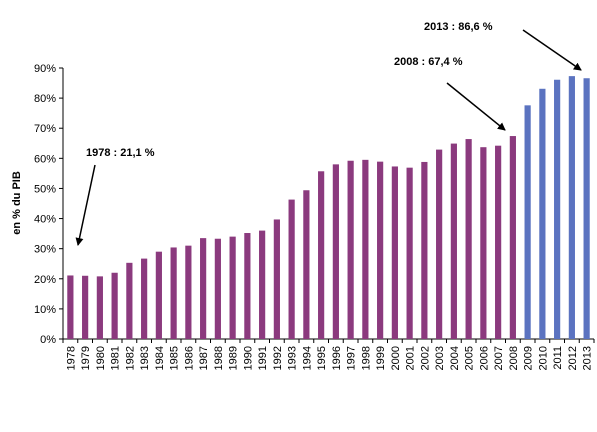  What do you see at coordinates (307, 358) in the screenshot?
I see `x-tick-label: 1994` at bounding box center [307, 358].